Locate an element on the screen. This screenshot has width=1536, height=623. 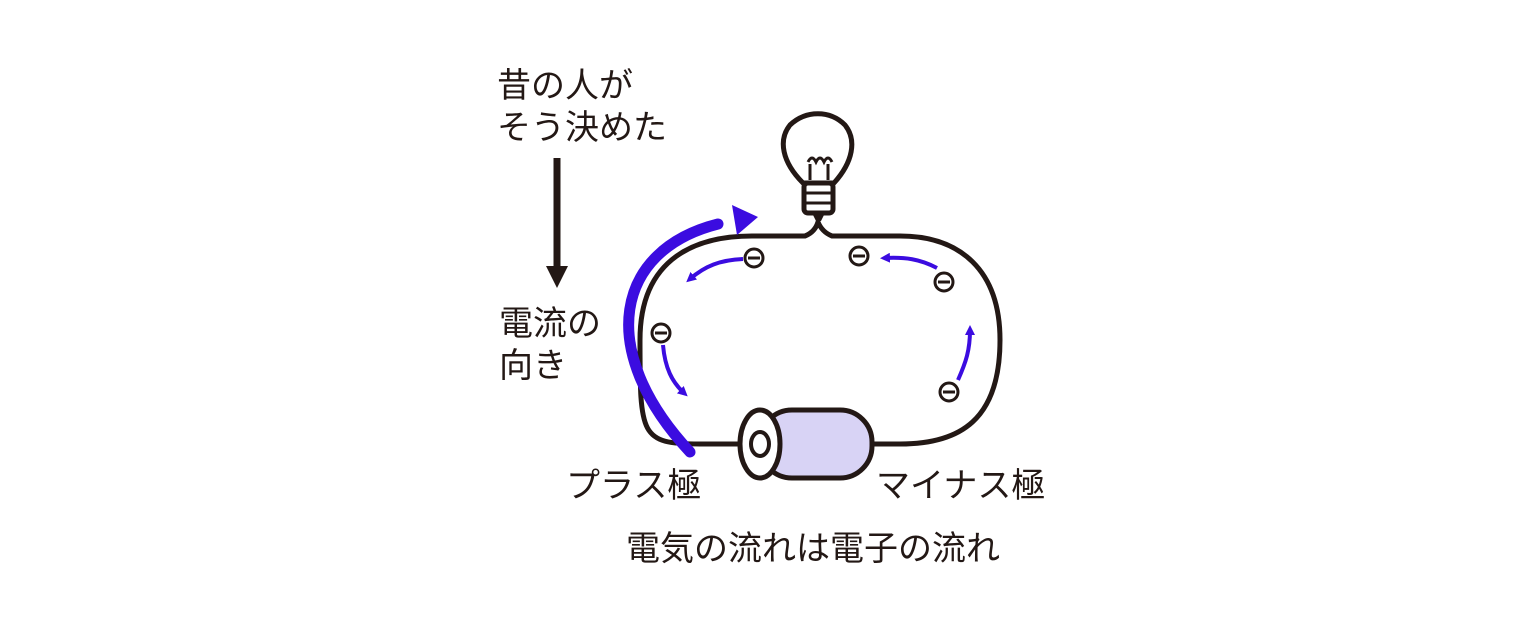
current-direction-arrow is located at coordinates (690, 331).